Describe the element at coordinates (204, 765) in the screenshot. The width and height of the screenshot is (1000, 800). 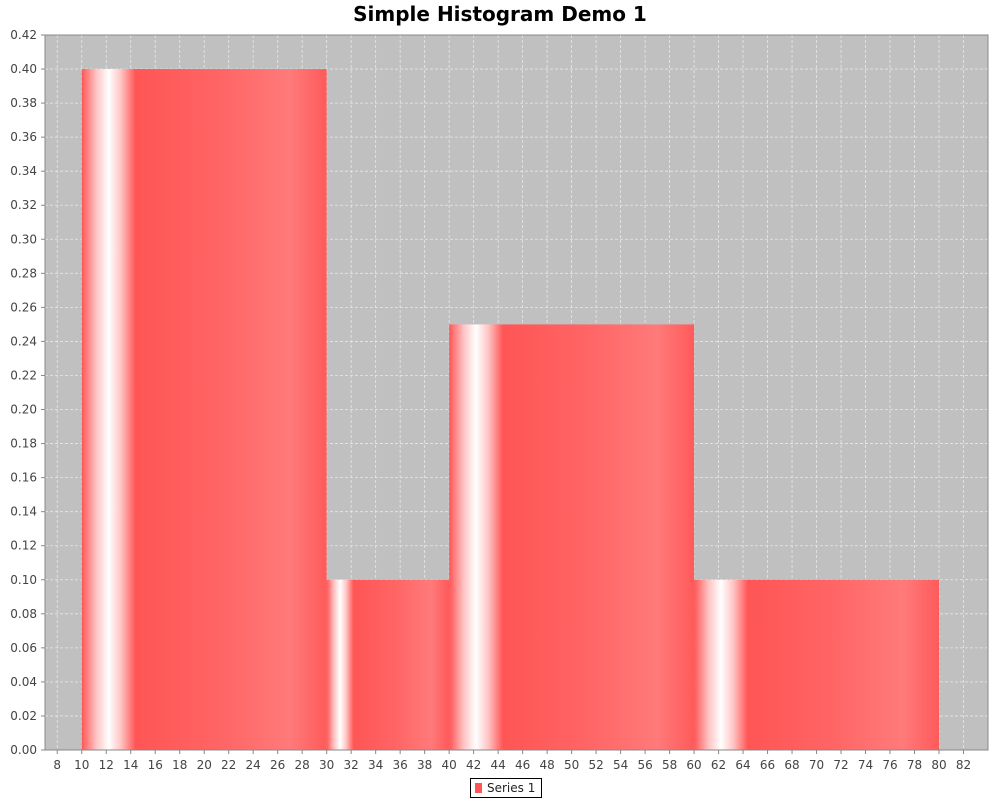
I see `x-tick-label: 20` at that location.